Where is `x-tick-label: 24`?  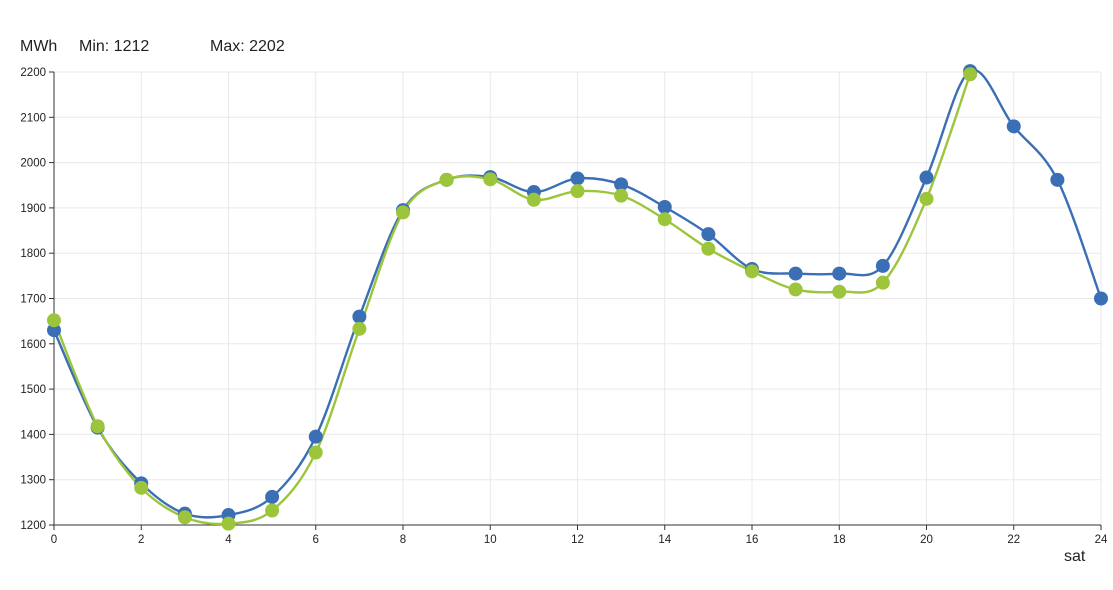
x-tick-label: 24 is located at coordinates (1101, 540).